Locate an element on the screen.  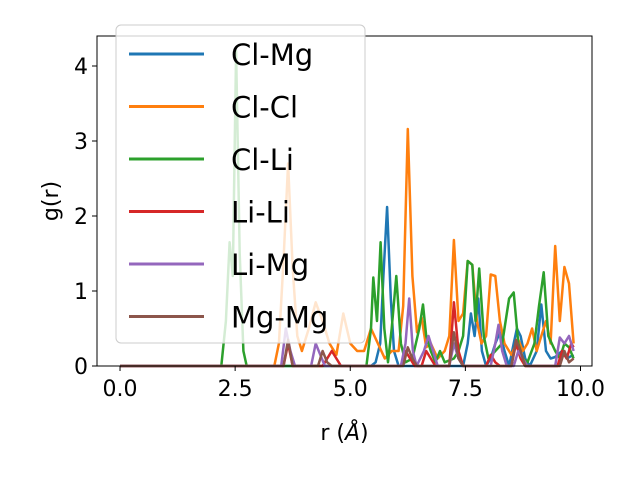
x-tick-label: 0.0 is located at coordinates (120, 389).